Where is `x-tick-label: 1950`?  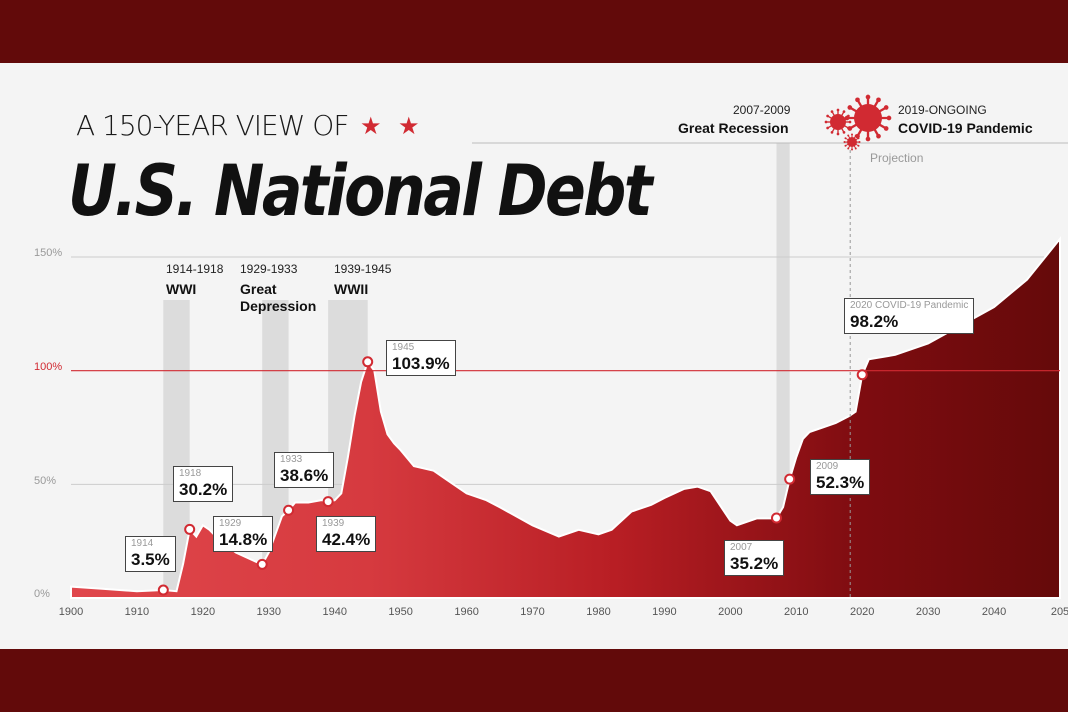
x-tick-label: 1950 is located at coordinates (400, 612).